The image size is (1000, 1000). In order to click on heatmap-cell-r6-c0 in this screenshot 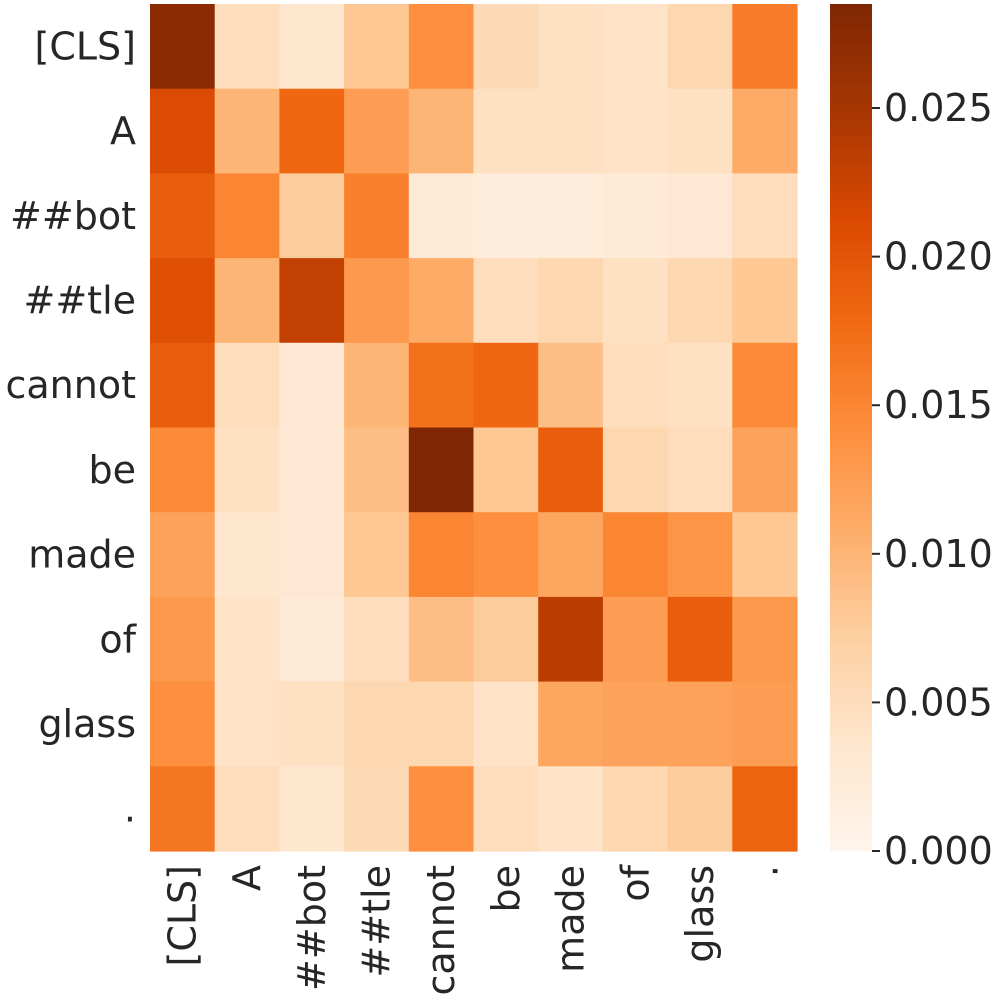, I will do `click(183, 555)`.